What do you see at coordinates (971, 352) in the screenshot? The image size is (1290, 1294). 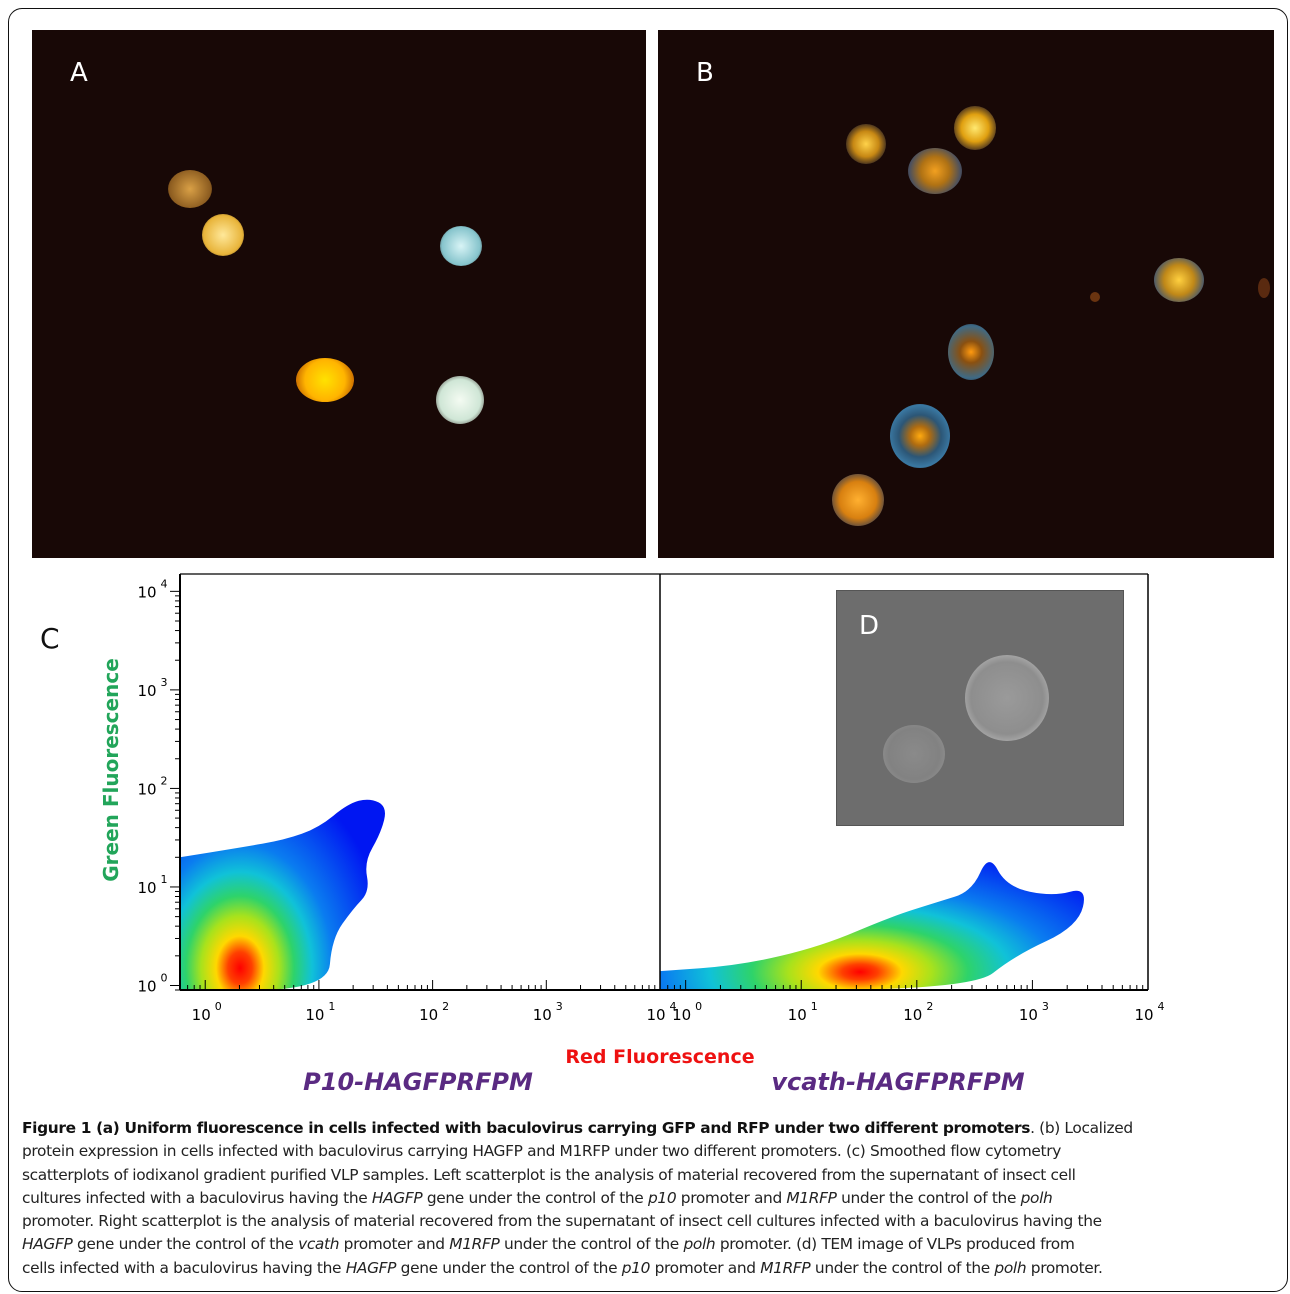 I see `cell-b5` at bounding box center [971, 352].